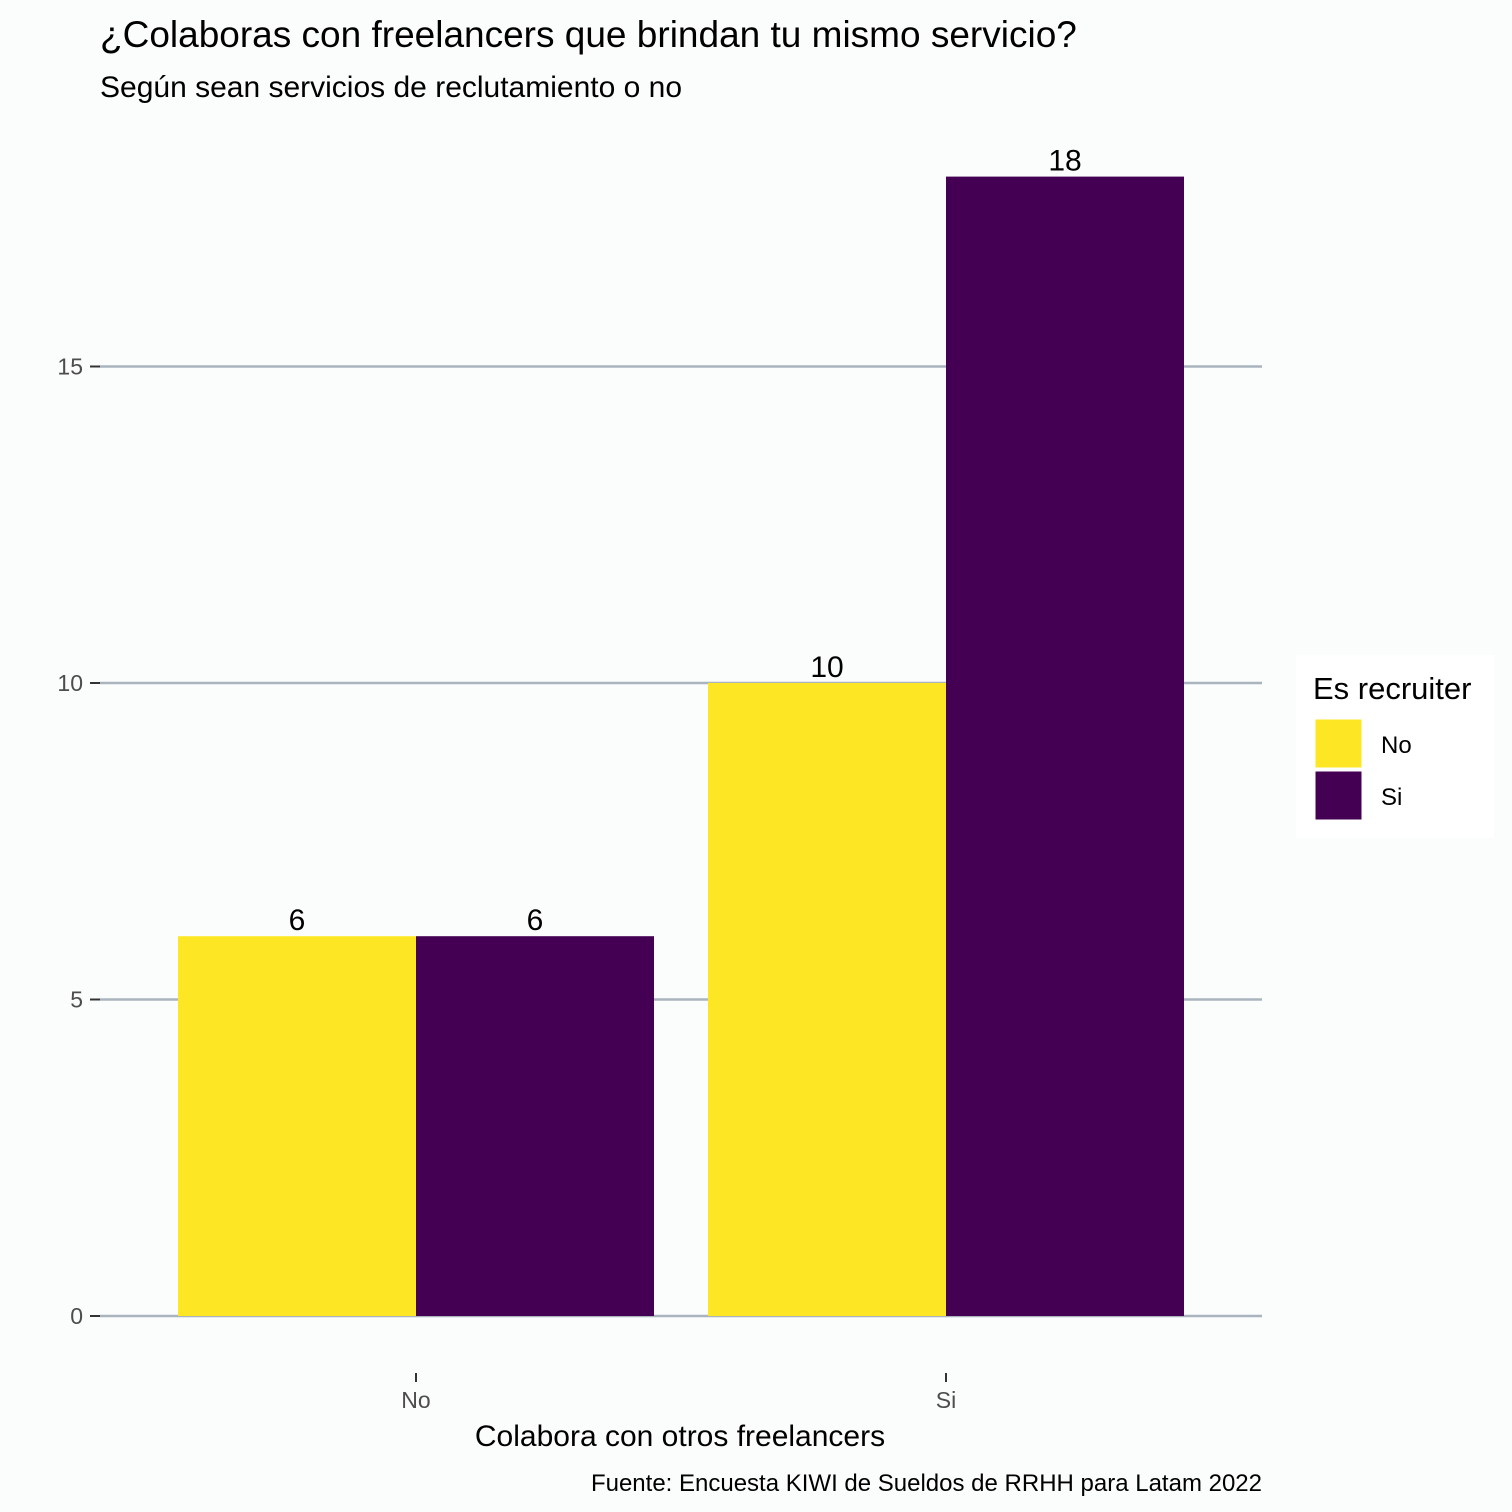  What do you see at coordinates (297, 1126) in the screenshot?
I see `bar-no-no` at bounding box center [297, 1126].